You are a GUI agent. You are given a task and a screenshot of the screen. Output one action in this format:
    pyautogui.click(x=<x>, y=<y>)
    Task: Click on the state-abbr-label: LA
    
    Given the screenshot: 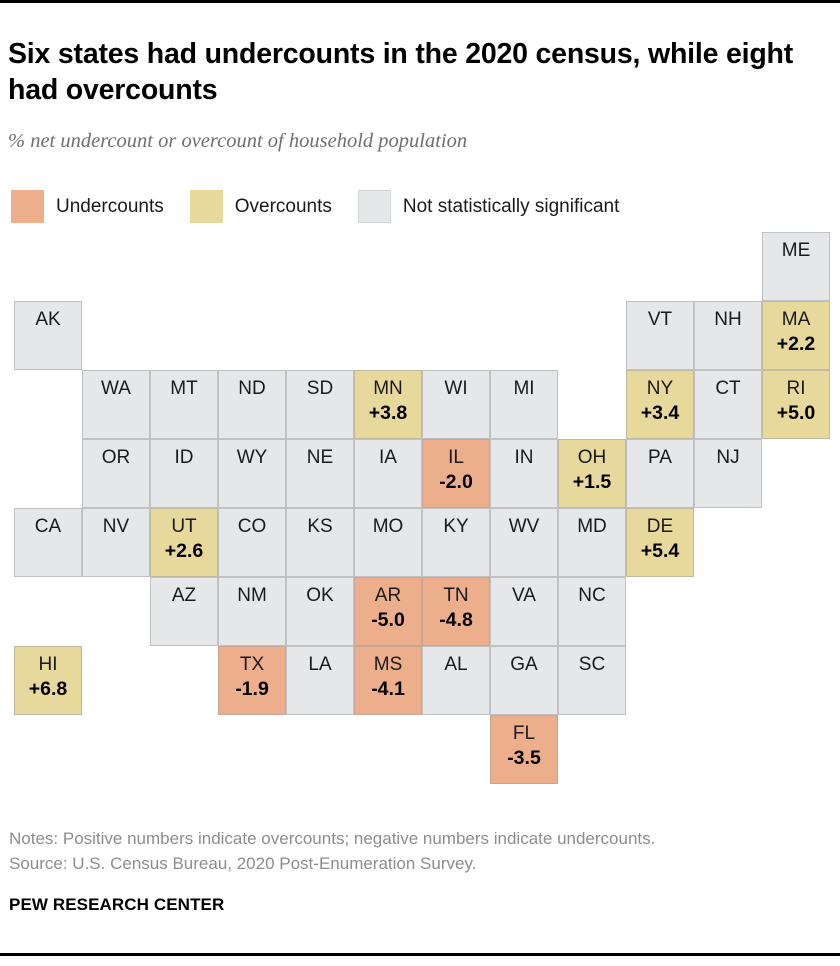 What is the action you would take?
    pyautogui.click(x=320, y=664)
    